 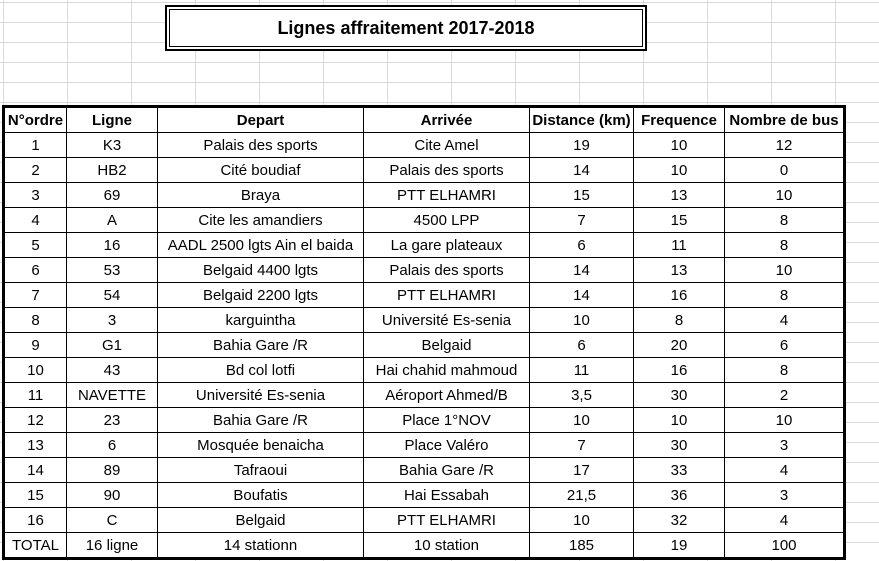 I want to click on cell-depart: AADL 2500 lgts Ain el baida, so click(x=260, y=245).